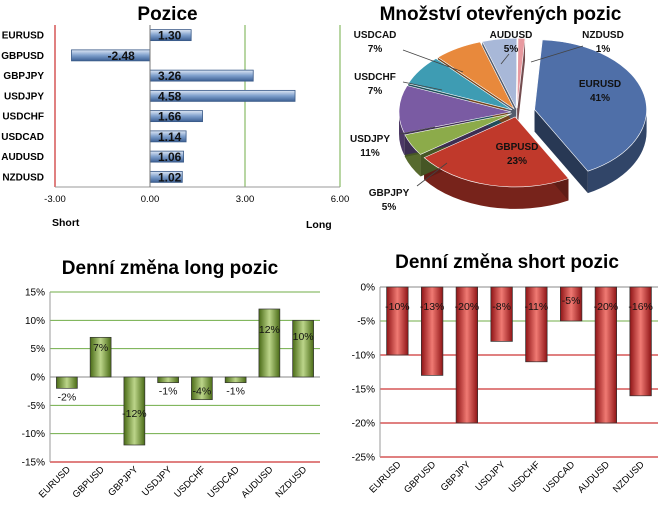  Describe the element at coordinates (389, 193) in the screenshot. I see `pie-category-label: GBPJPY` at that location.